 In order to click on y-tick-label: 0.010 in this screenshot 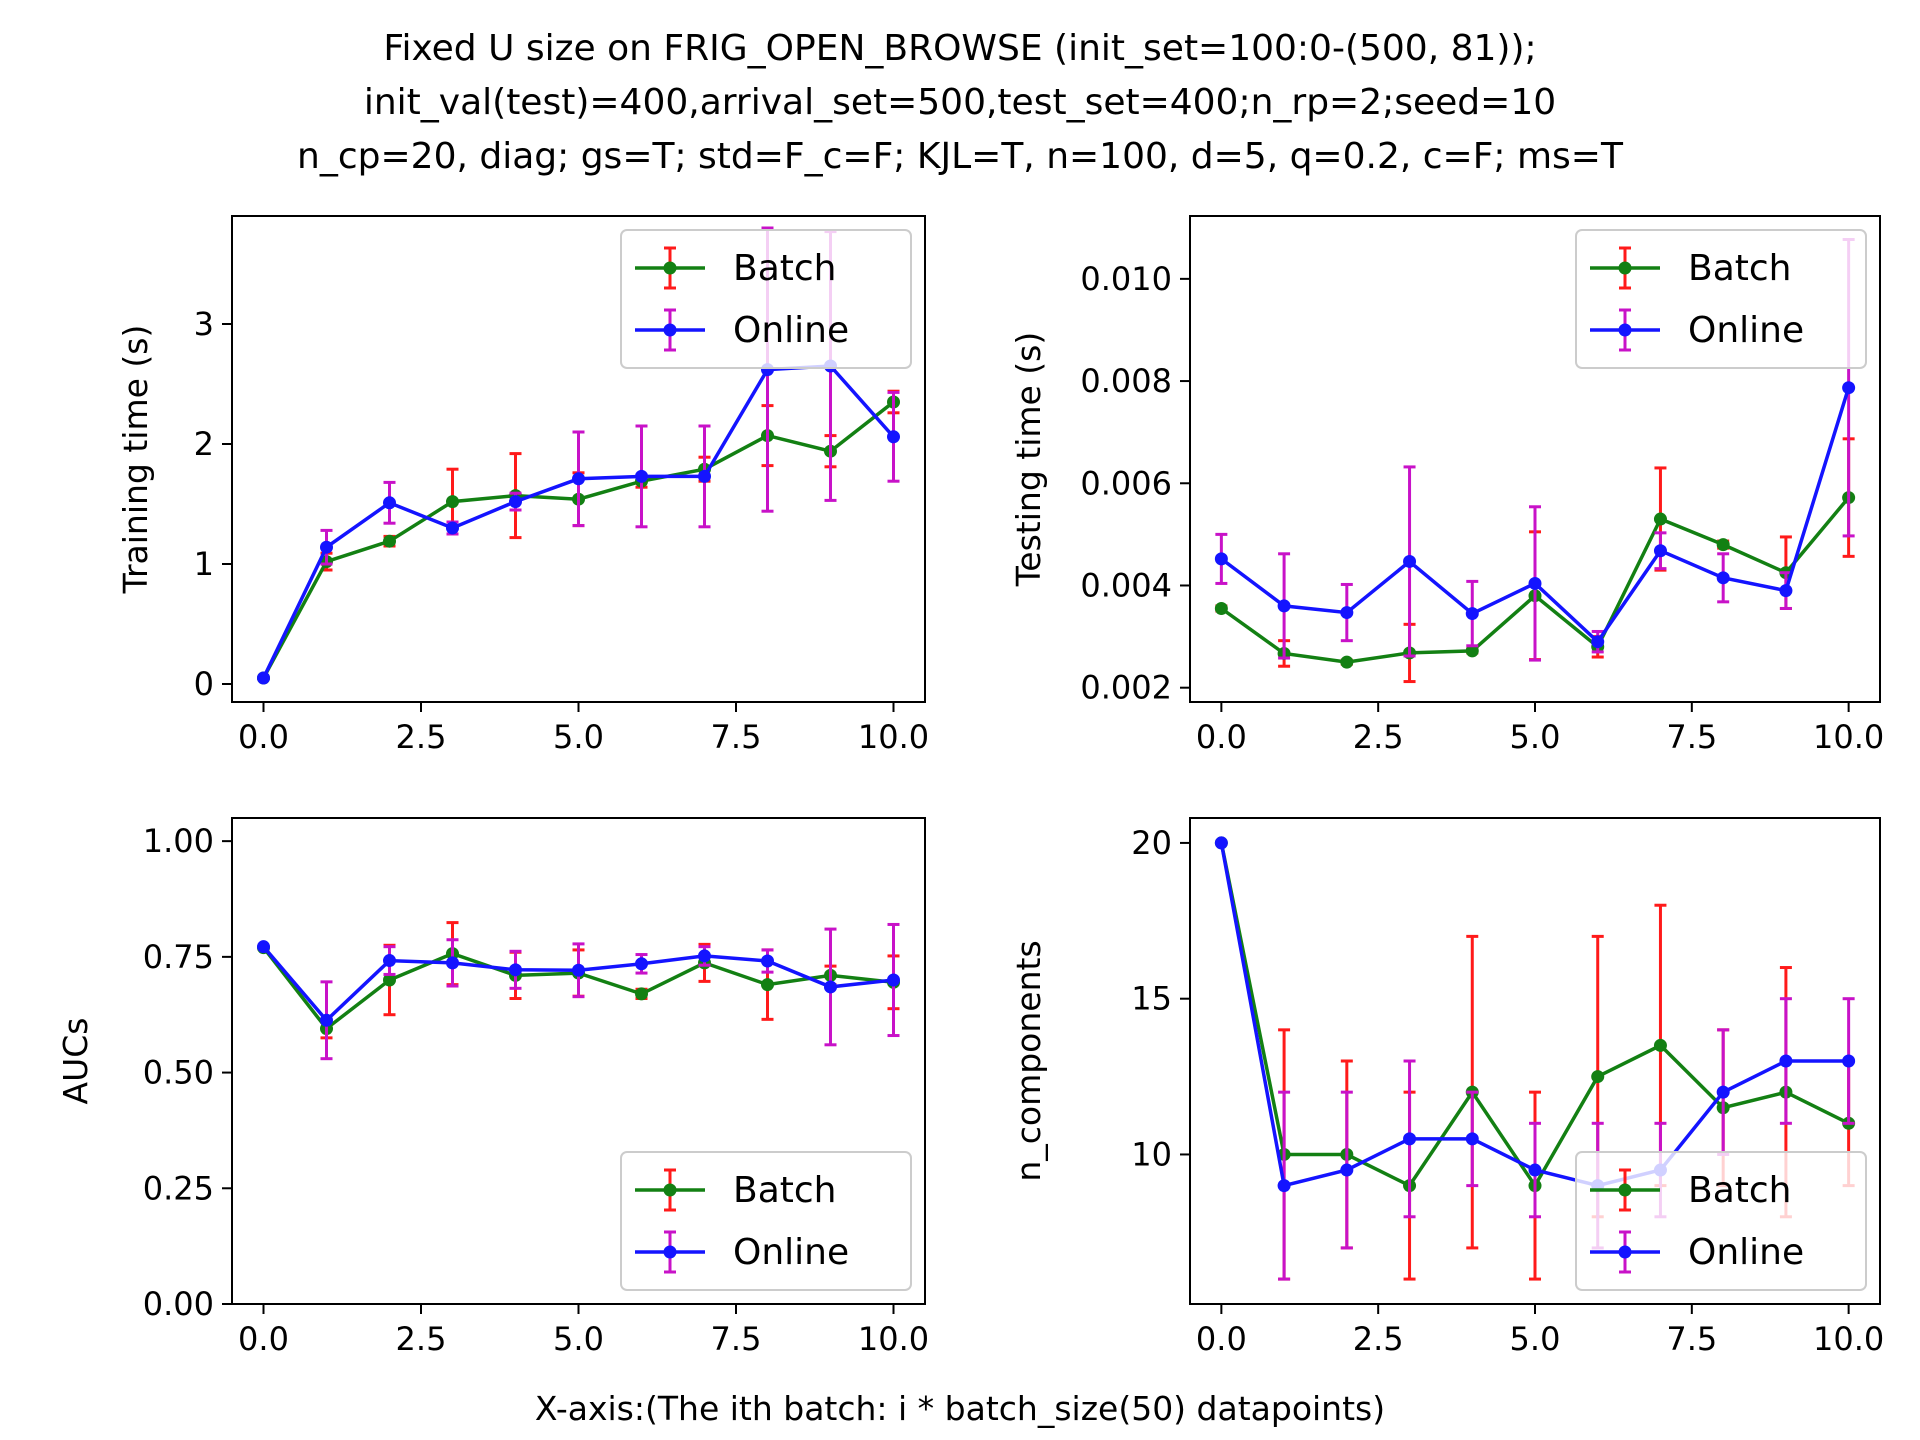, I will do `click(1126, 279)`.